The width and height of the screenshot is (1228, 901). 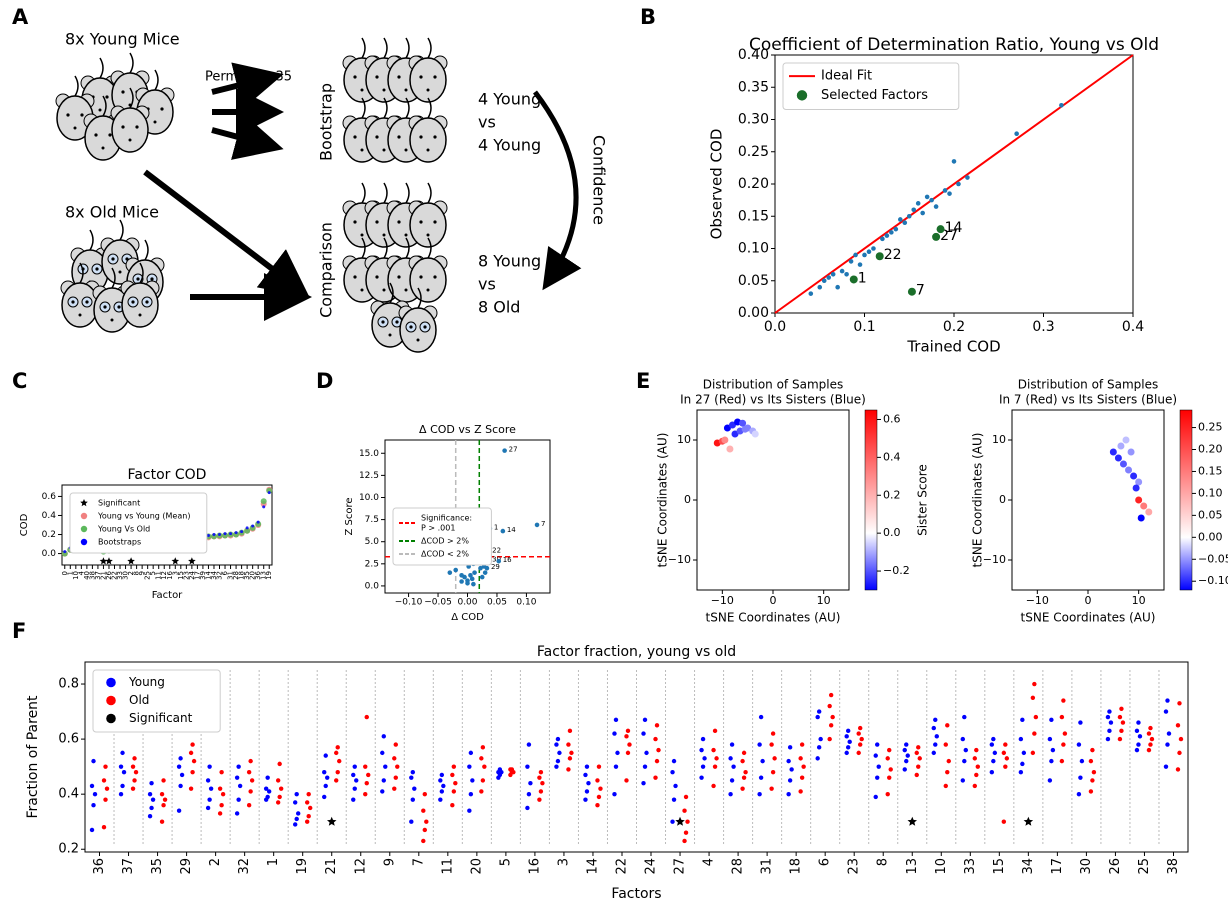 What do you see at coordinates (663, 500) in the screenshot?
I see `y-axis-label: tSNE Coordinates (AU)` at bounding box center [663, 500].